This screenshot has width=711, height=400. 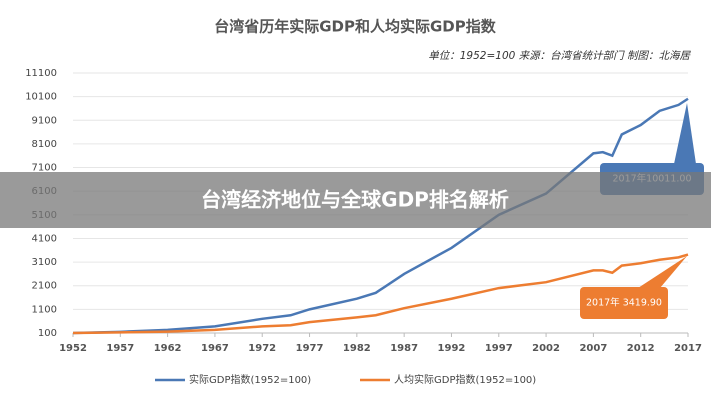 What do you see at coordinates (44, 262) in the screenshot?
I see `y-tick-label: 3100` at bounding box center [44, 262].